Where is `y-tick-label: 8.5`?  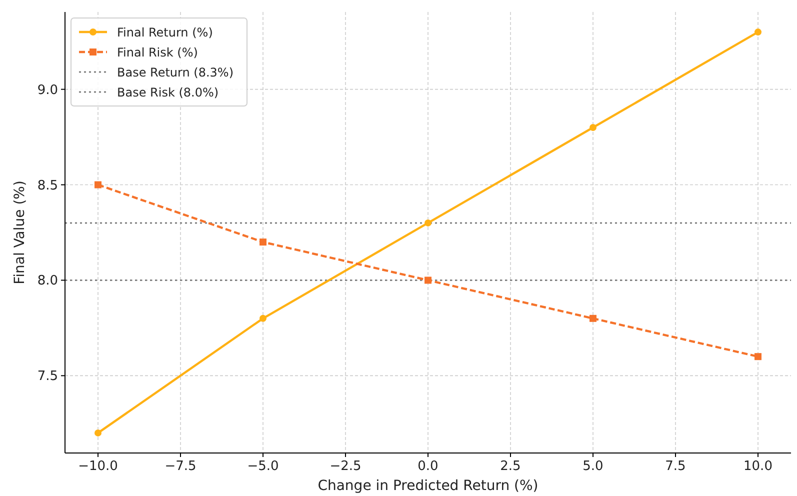
y-tick-label: 8.5 is located at coordinates (47, 186).